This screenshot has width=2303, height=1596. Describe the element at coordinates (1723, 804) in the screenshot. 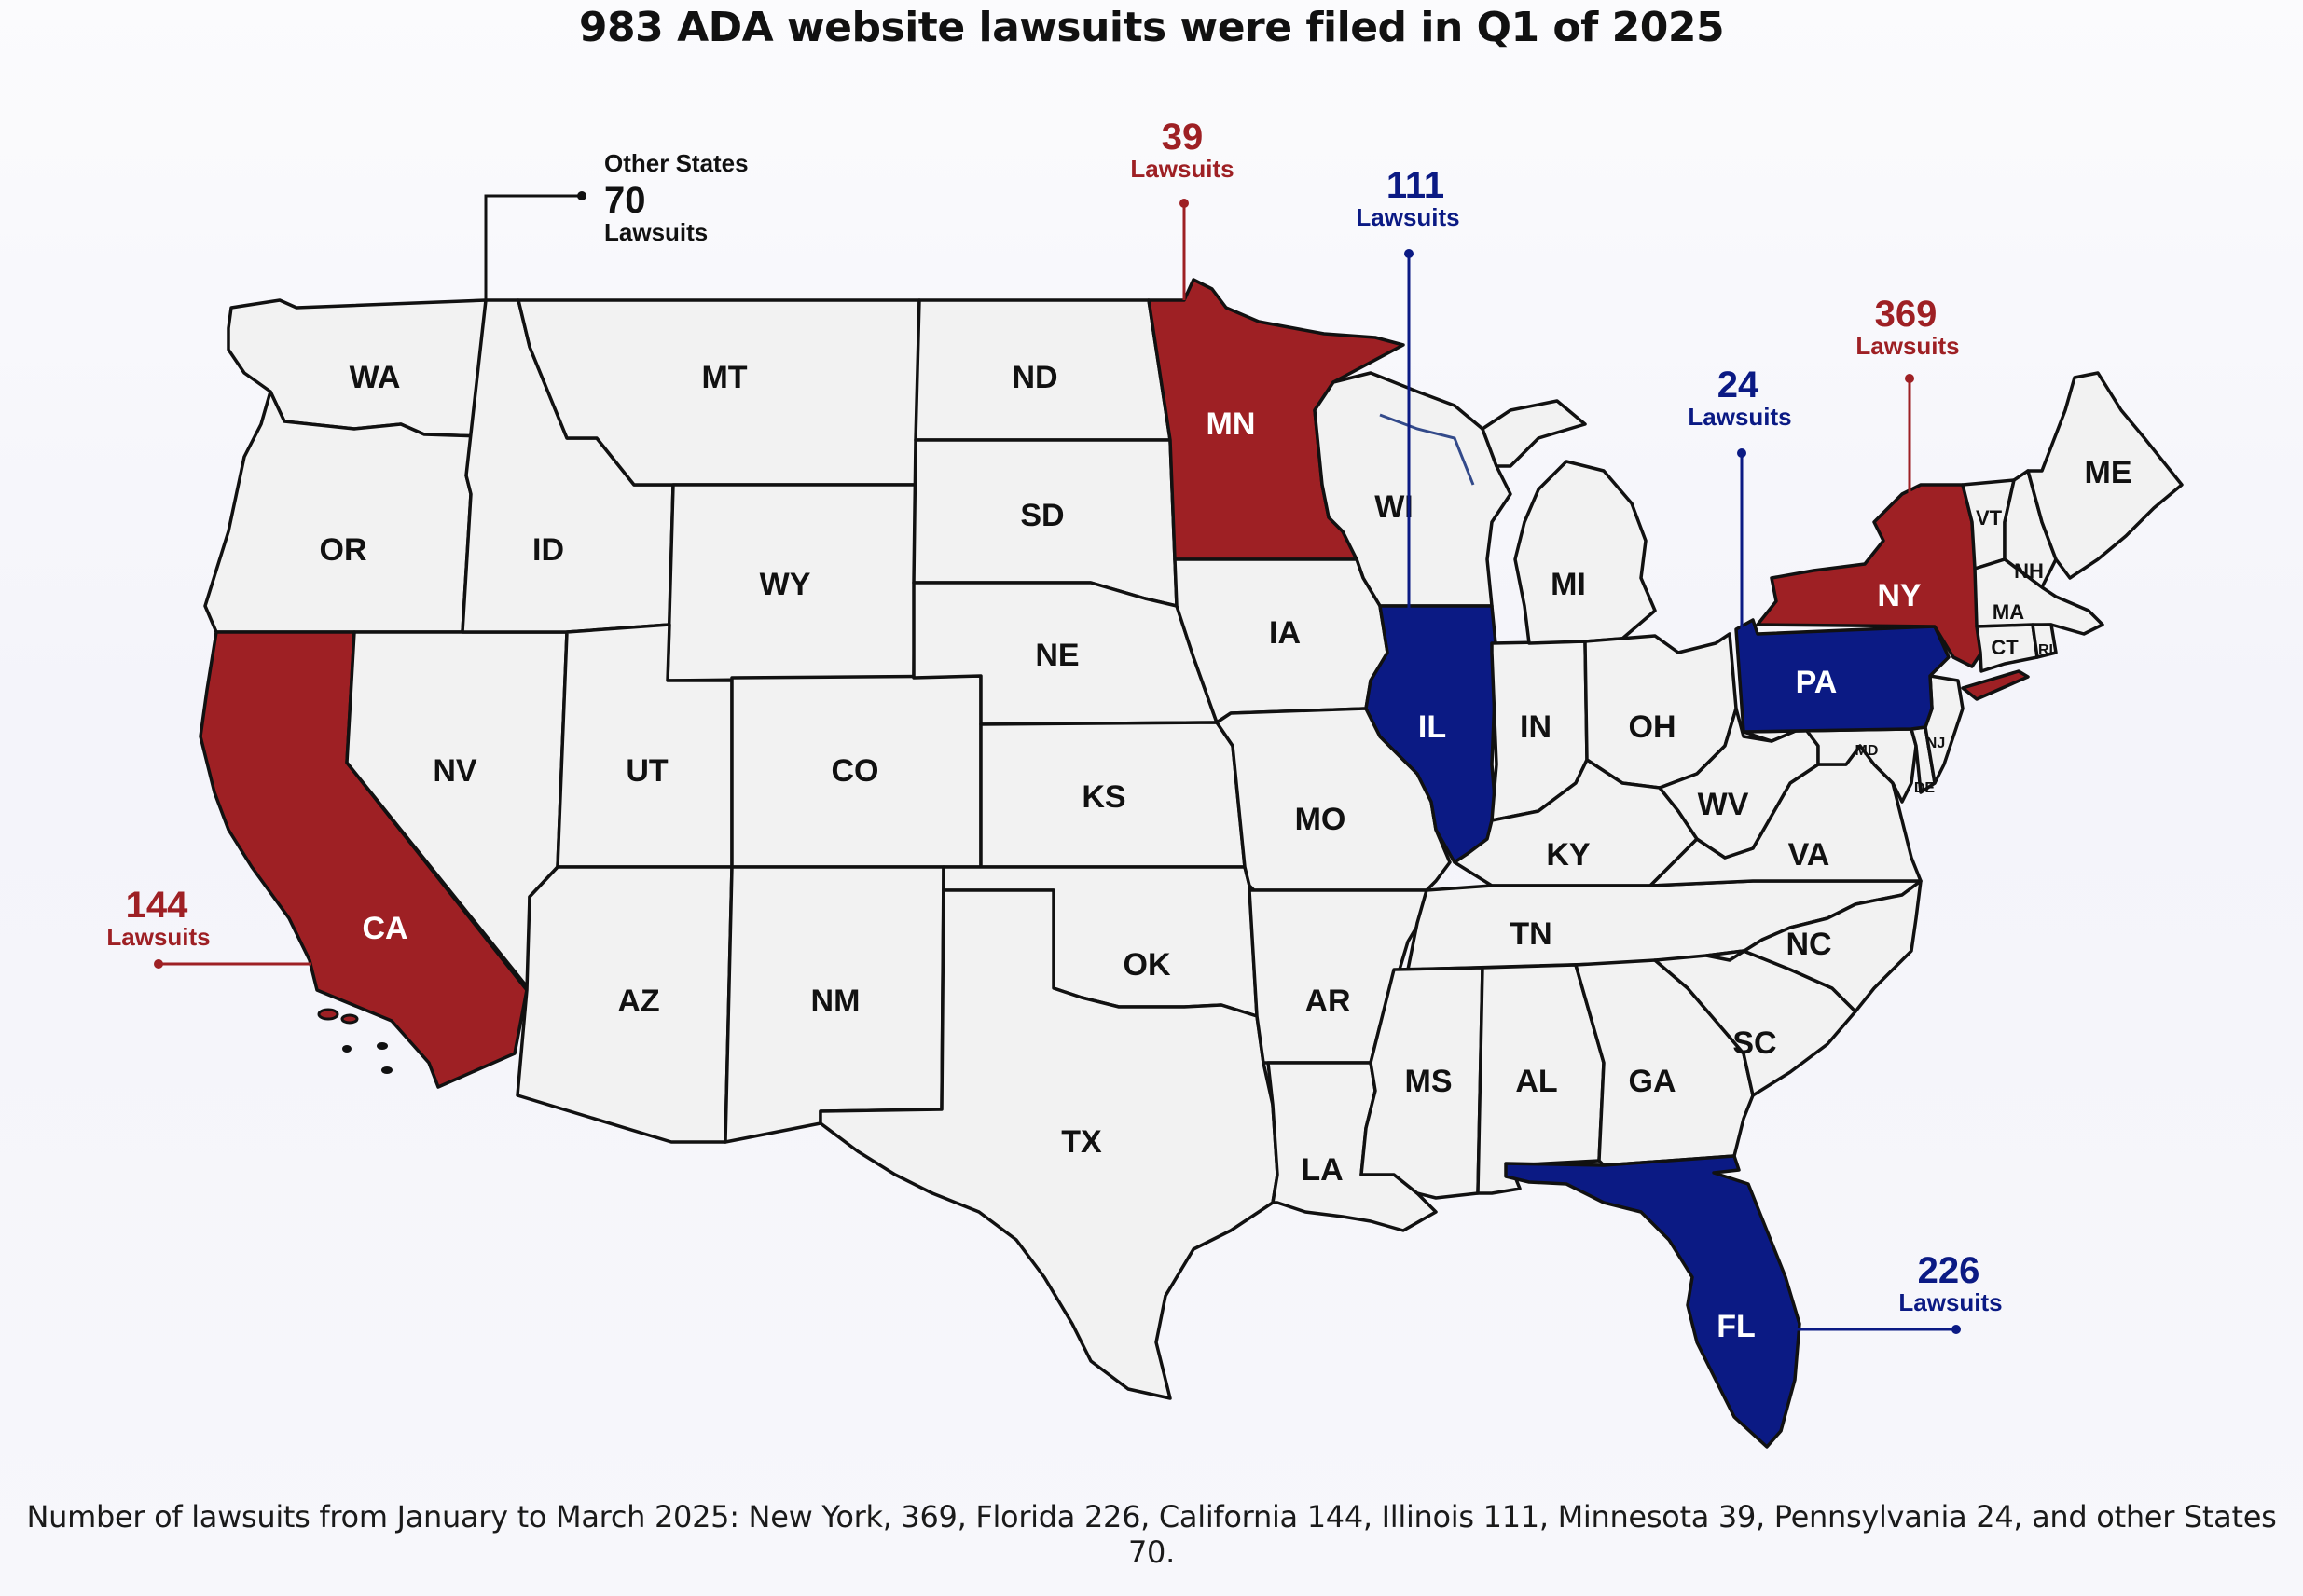

I see `label-wv: WV` at that location.